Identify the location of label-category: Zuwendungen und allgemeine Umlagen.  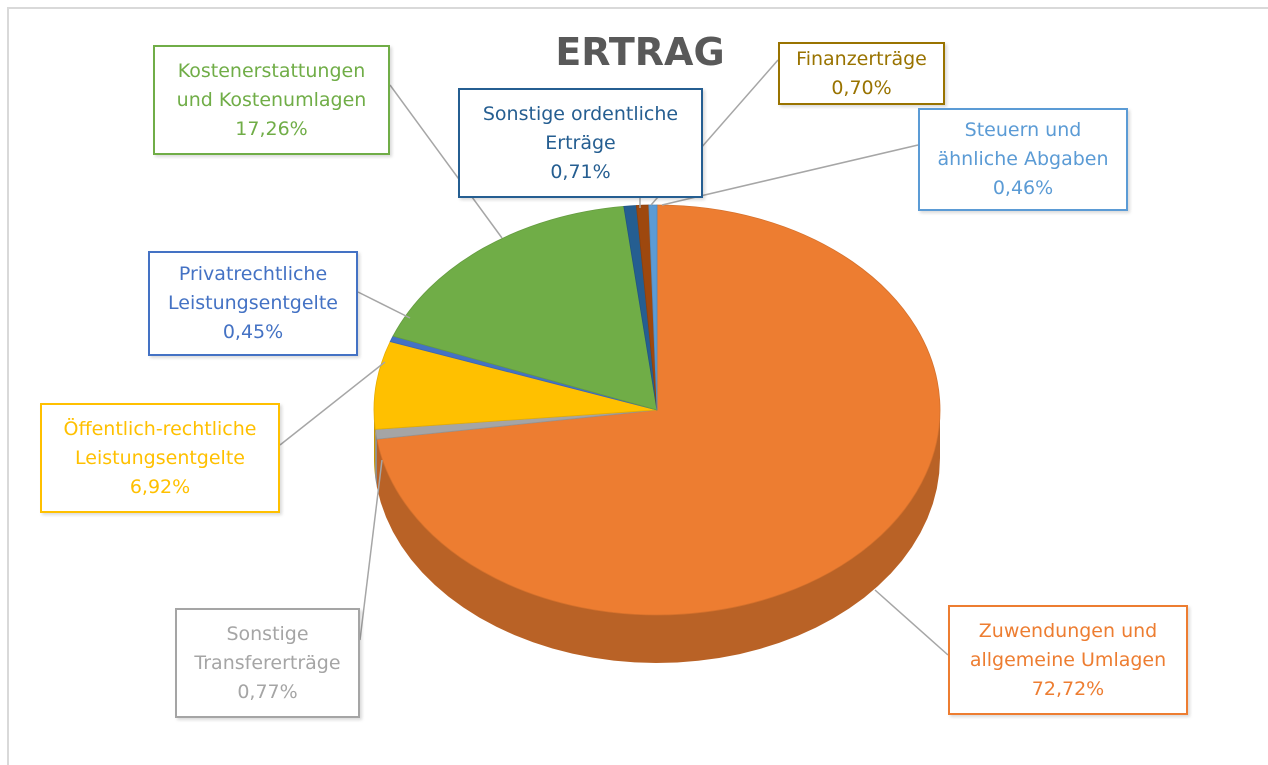
(1068, 645).